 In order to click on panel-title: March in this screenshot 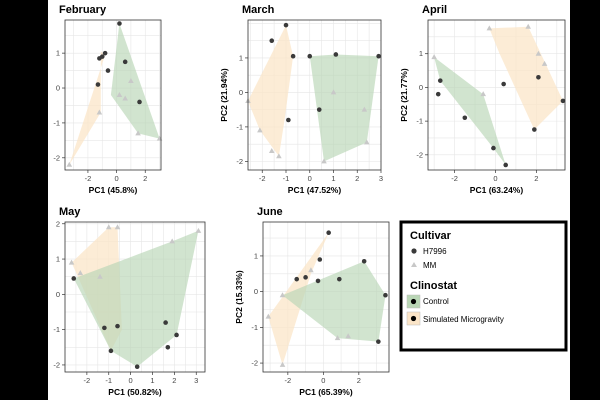, I will do `click(258, 10)`.